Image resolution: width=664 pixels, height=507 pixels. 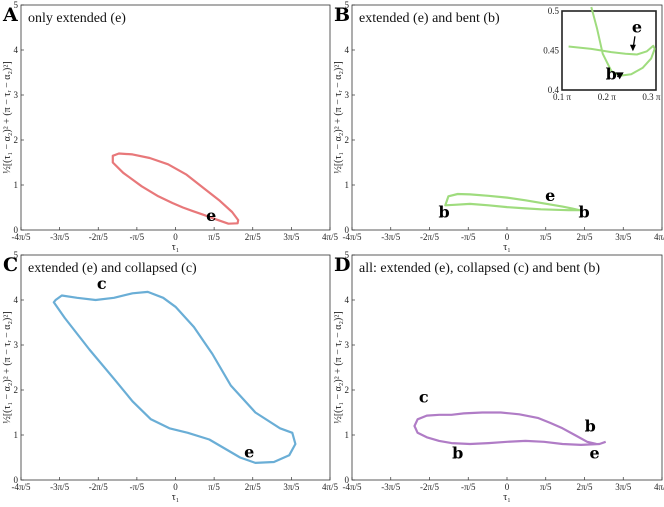 I want to click on inset-plot: 0.1 π 0.2 π 0.3 π 0.4 0.45 0.5 e b, so click(x=602, y=54).